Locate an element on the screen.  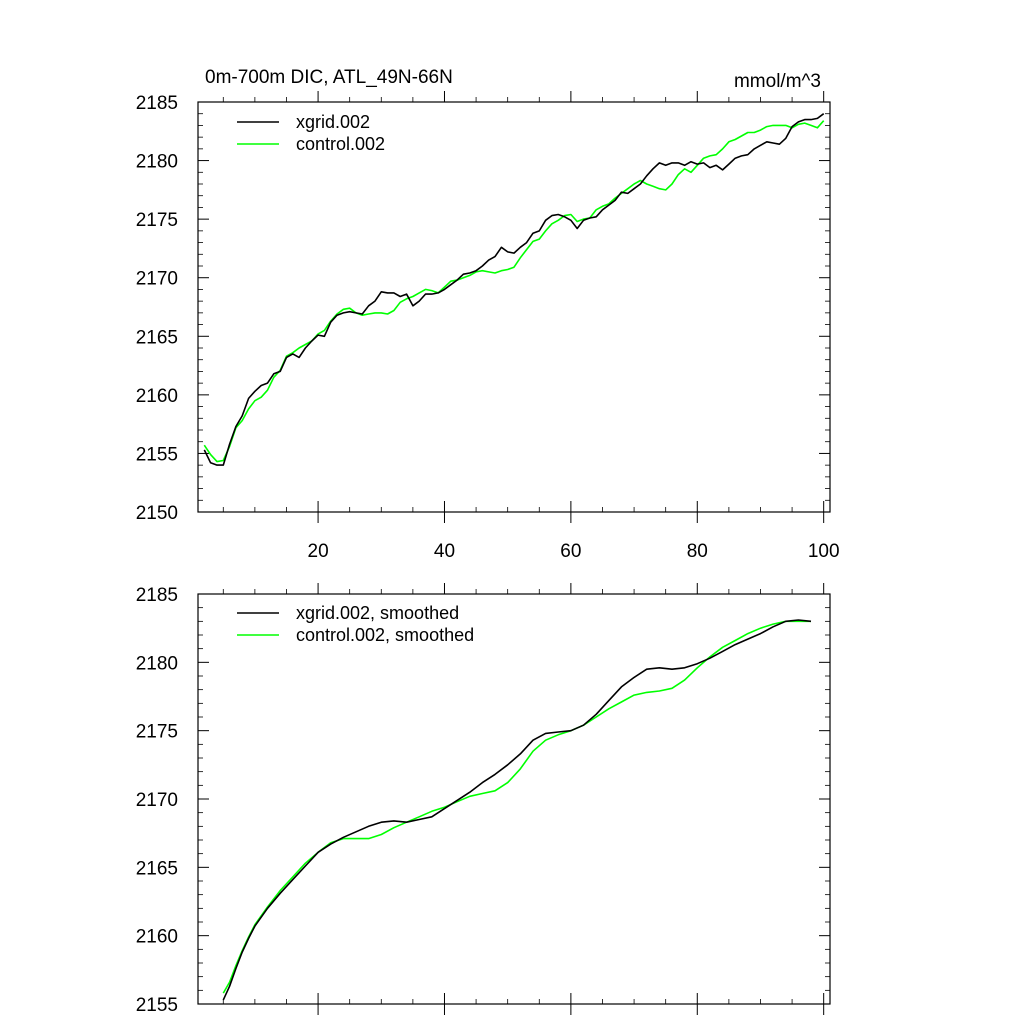
legend-label-control-smoothed: control.002, smoothed is located at coordinates (385, 635).